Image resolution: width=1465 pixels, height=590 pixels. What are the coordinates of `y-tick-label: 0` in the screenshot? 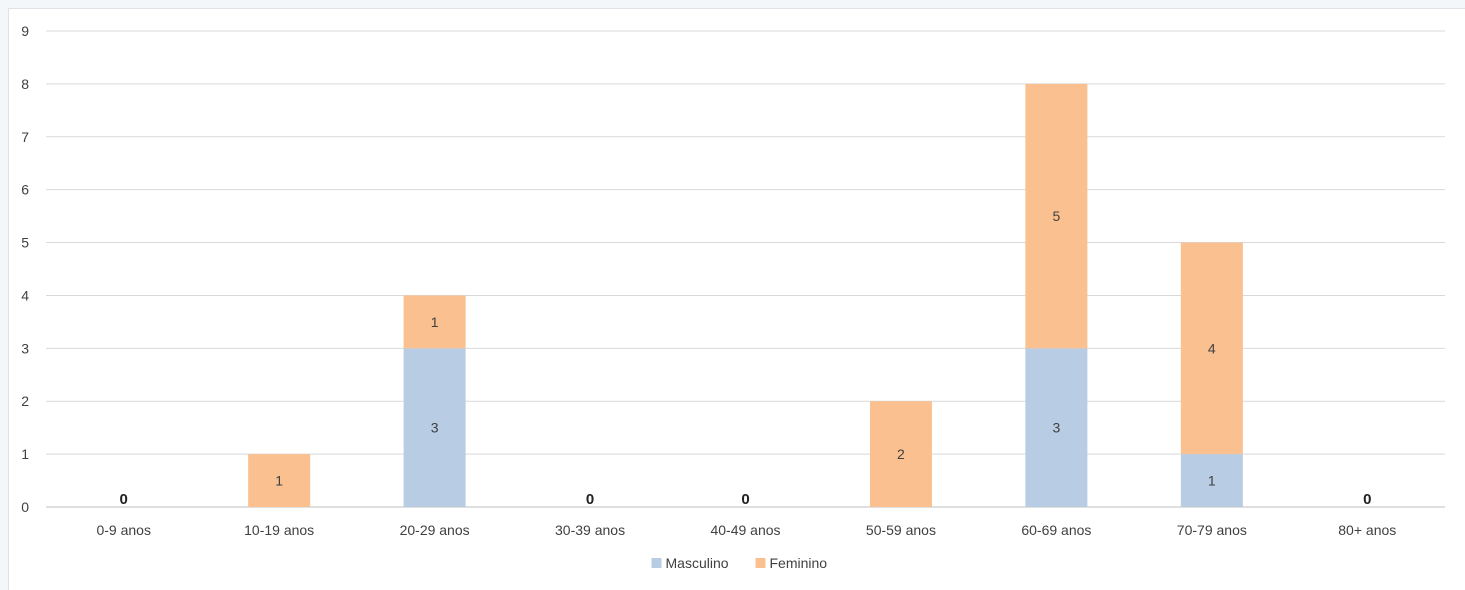 It's located at (25, 507).